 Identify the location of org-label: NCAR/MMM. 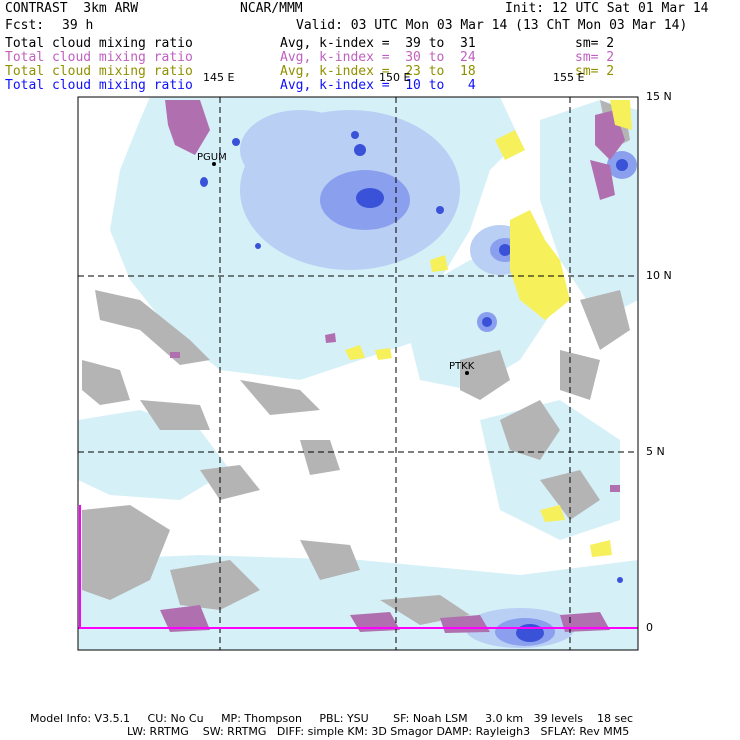
(271, 8).